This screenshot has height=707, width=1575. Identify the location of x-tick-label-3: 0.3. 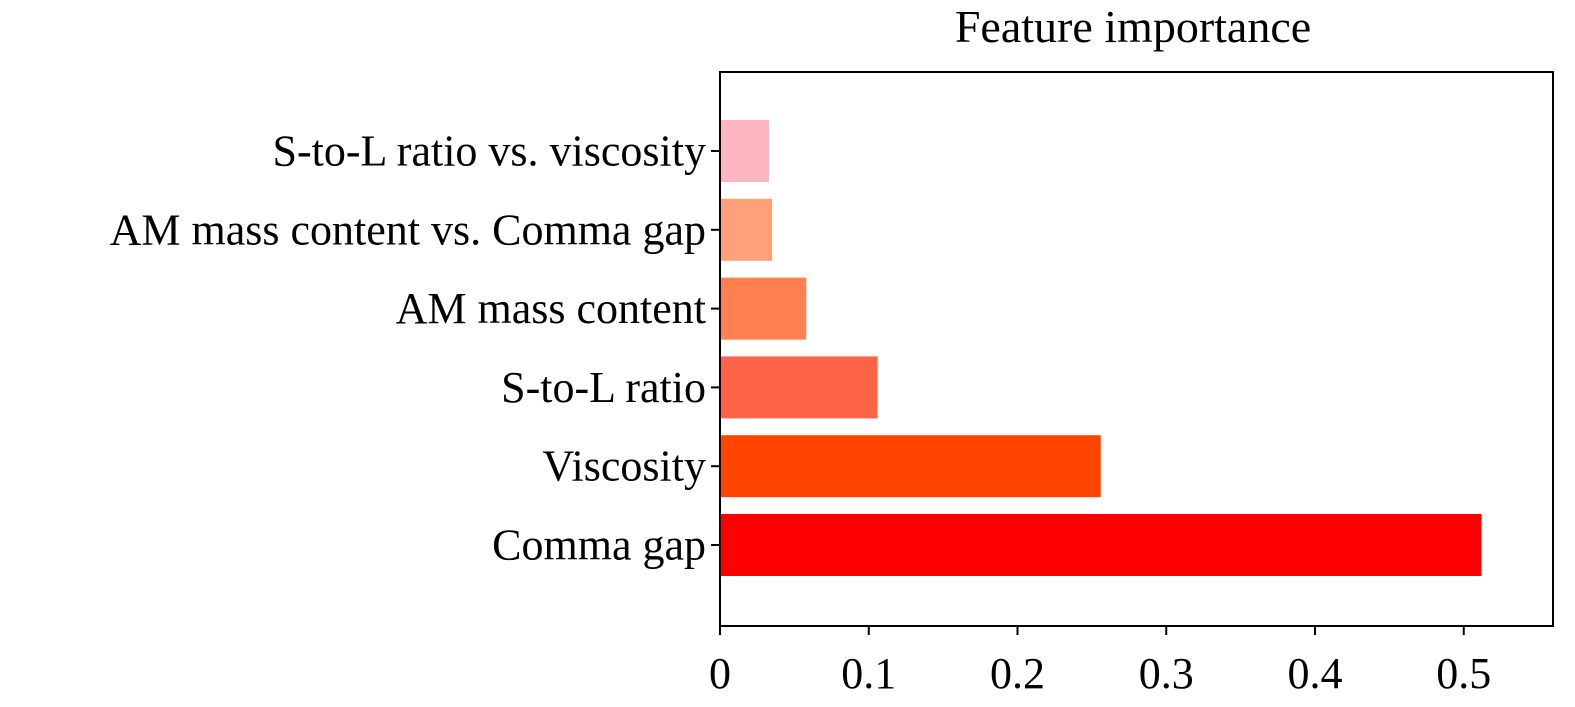
(1166, 673).